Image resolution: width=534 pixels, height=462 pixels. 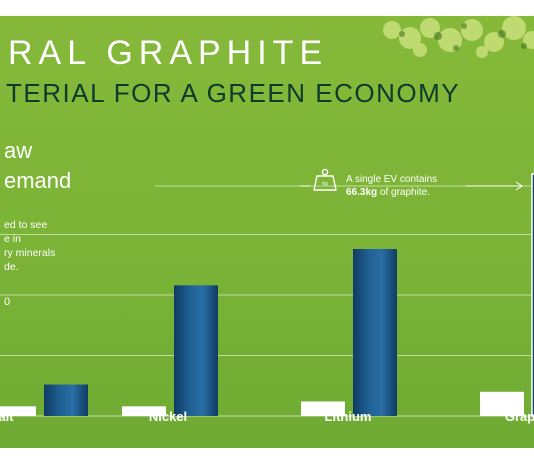 I want to click on side-text-line: ry minerals, so click(x=30, y=253).